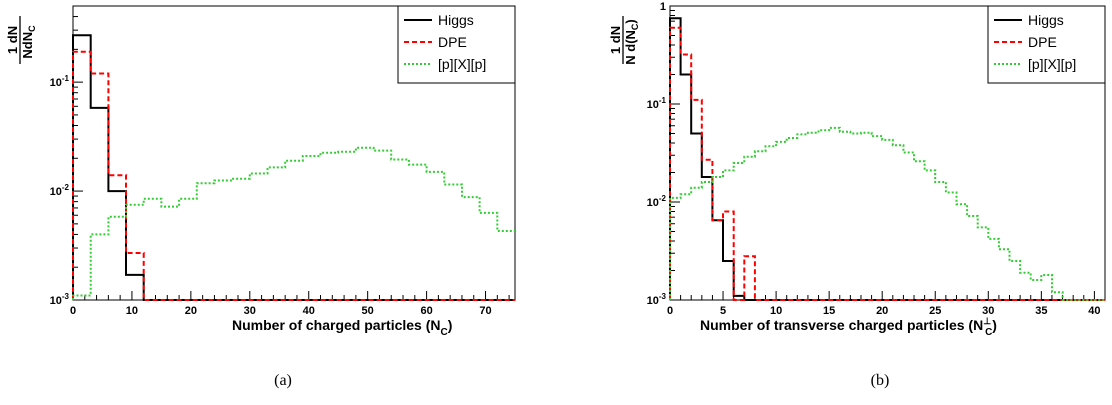 This screenshot has height=405, width=1112. Describe the element at coordinates (1041, 311) in the screenshot. I see `x-tick-label: 35` at that location.